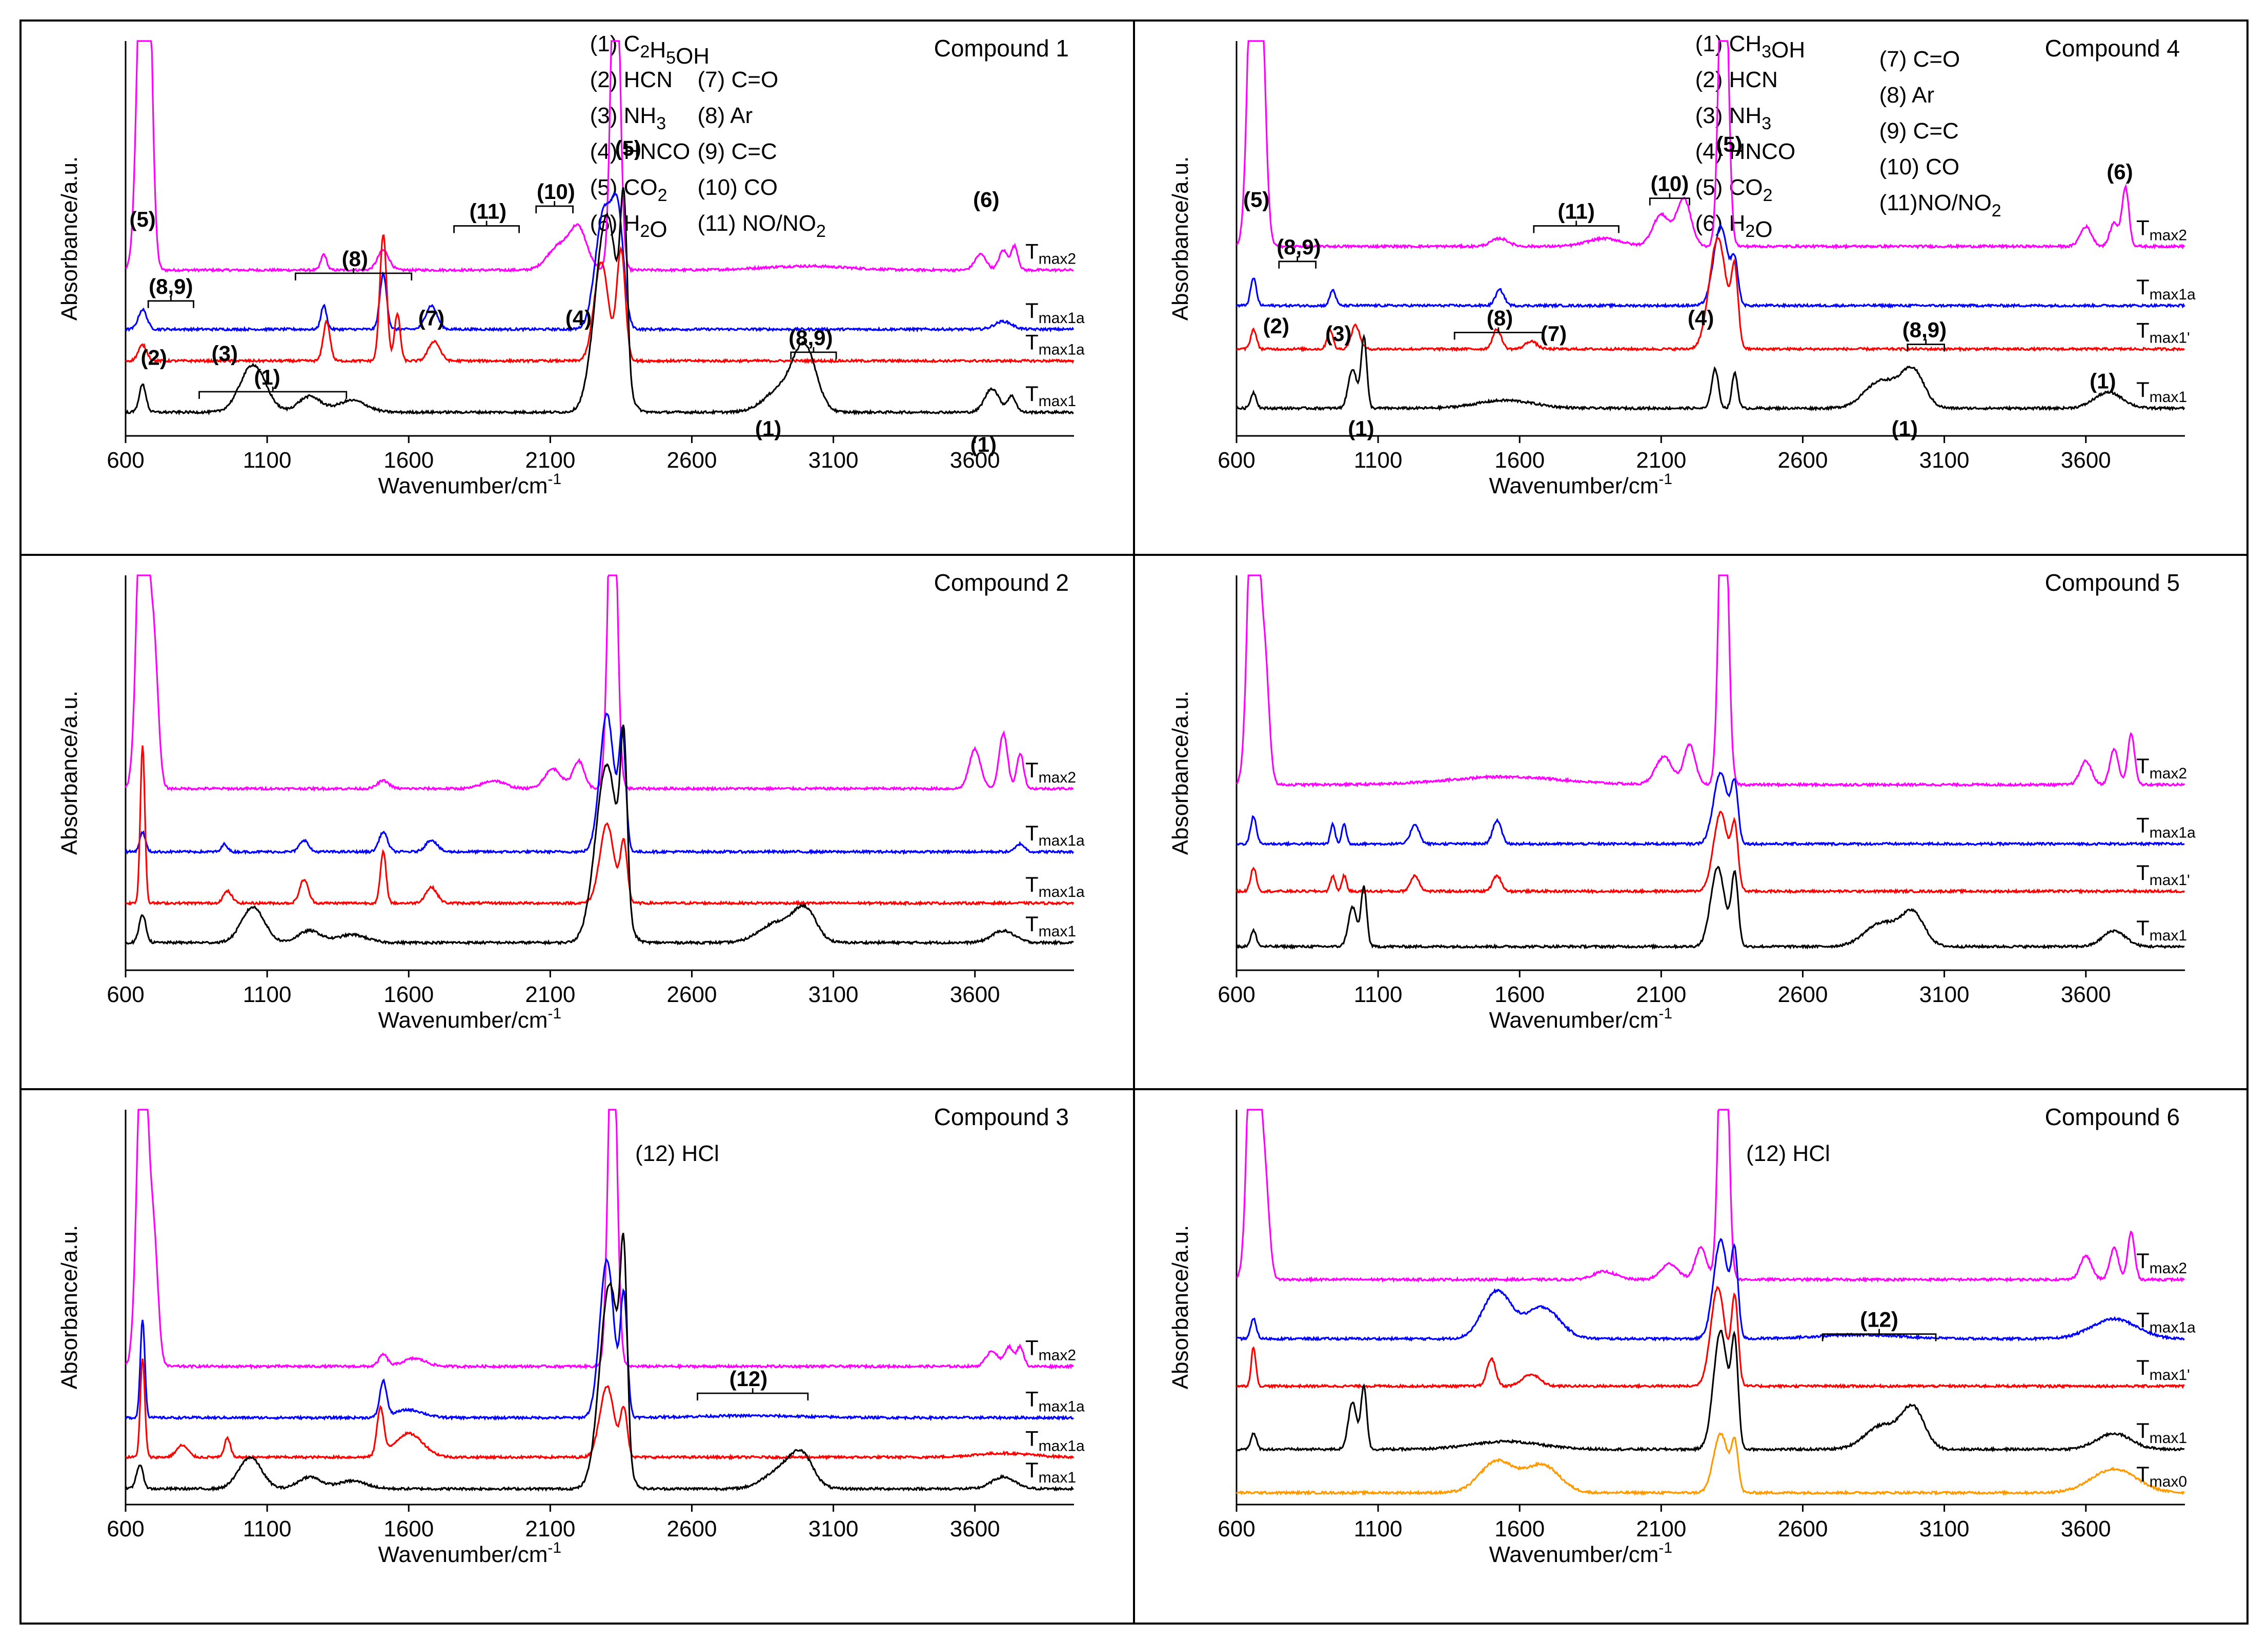  What do you see at coordinates (1500, 318) in the screenshot?
I see `annotation-label: (8)` at bounding box center [1500, 318].